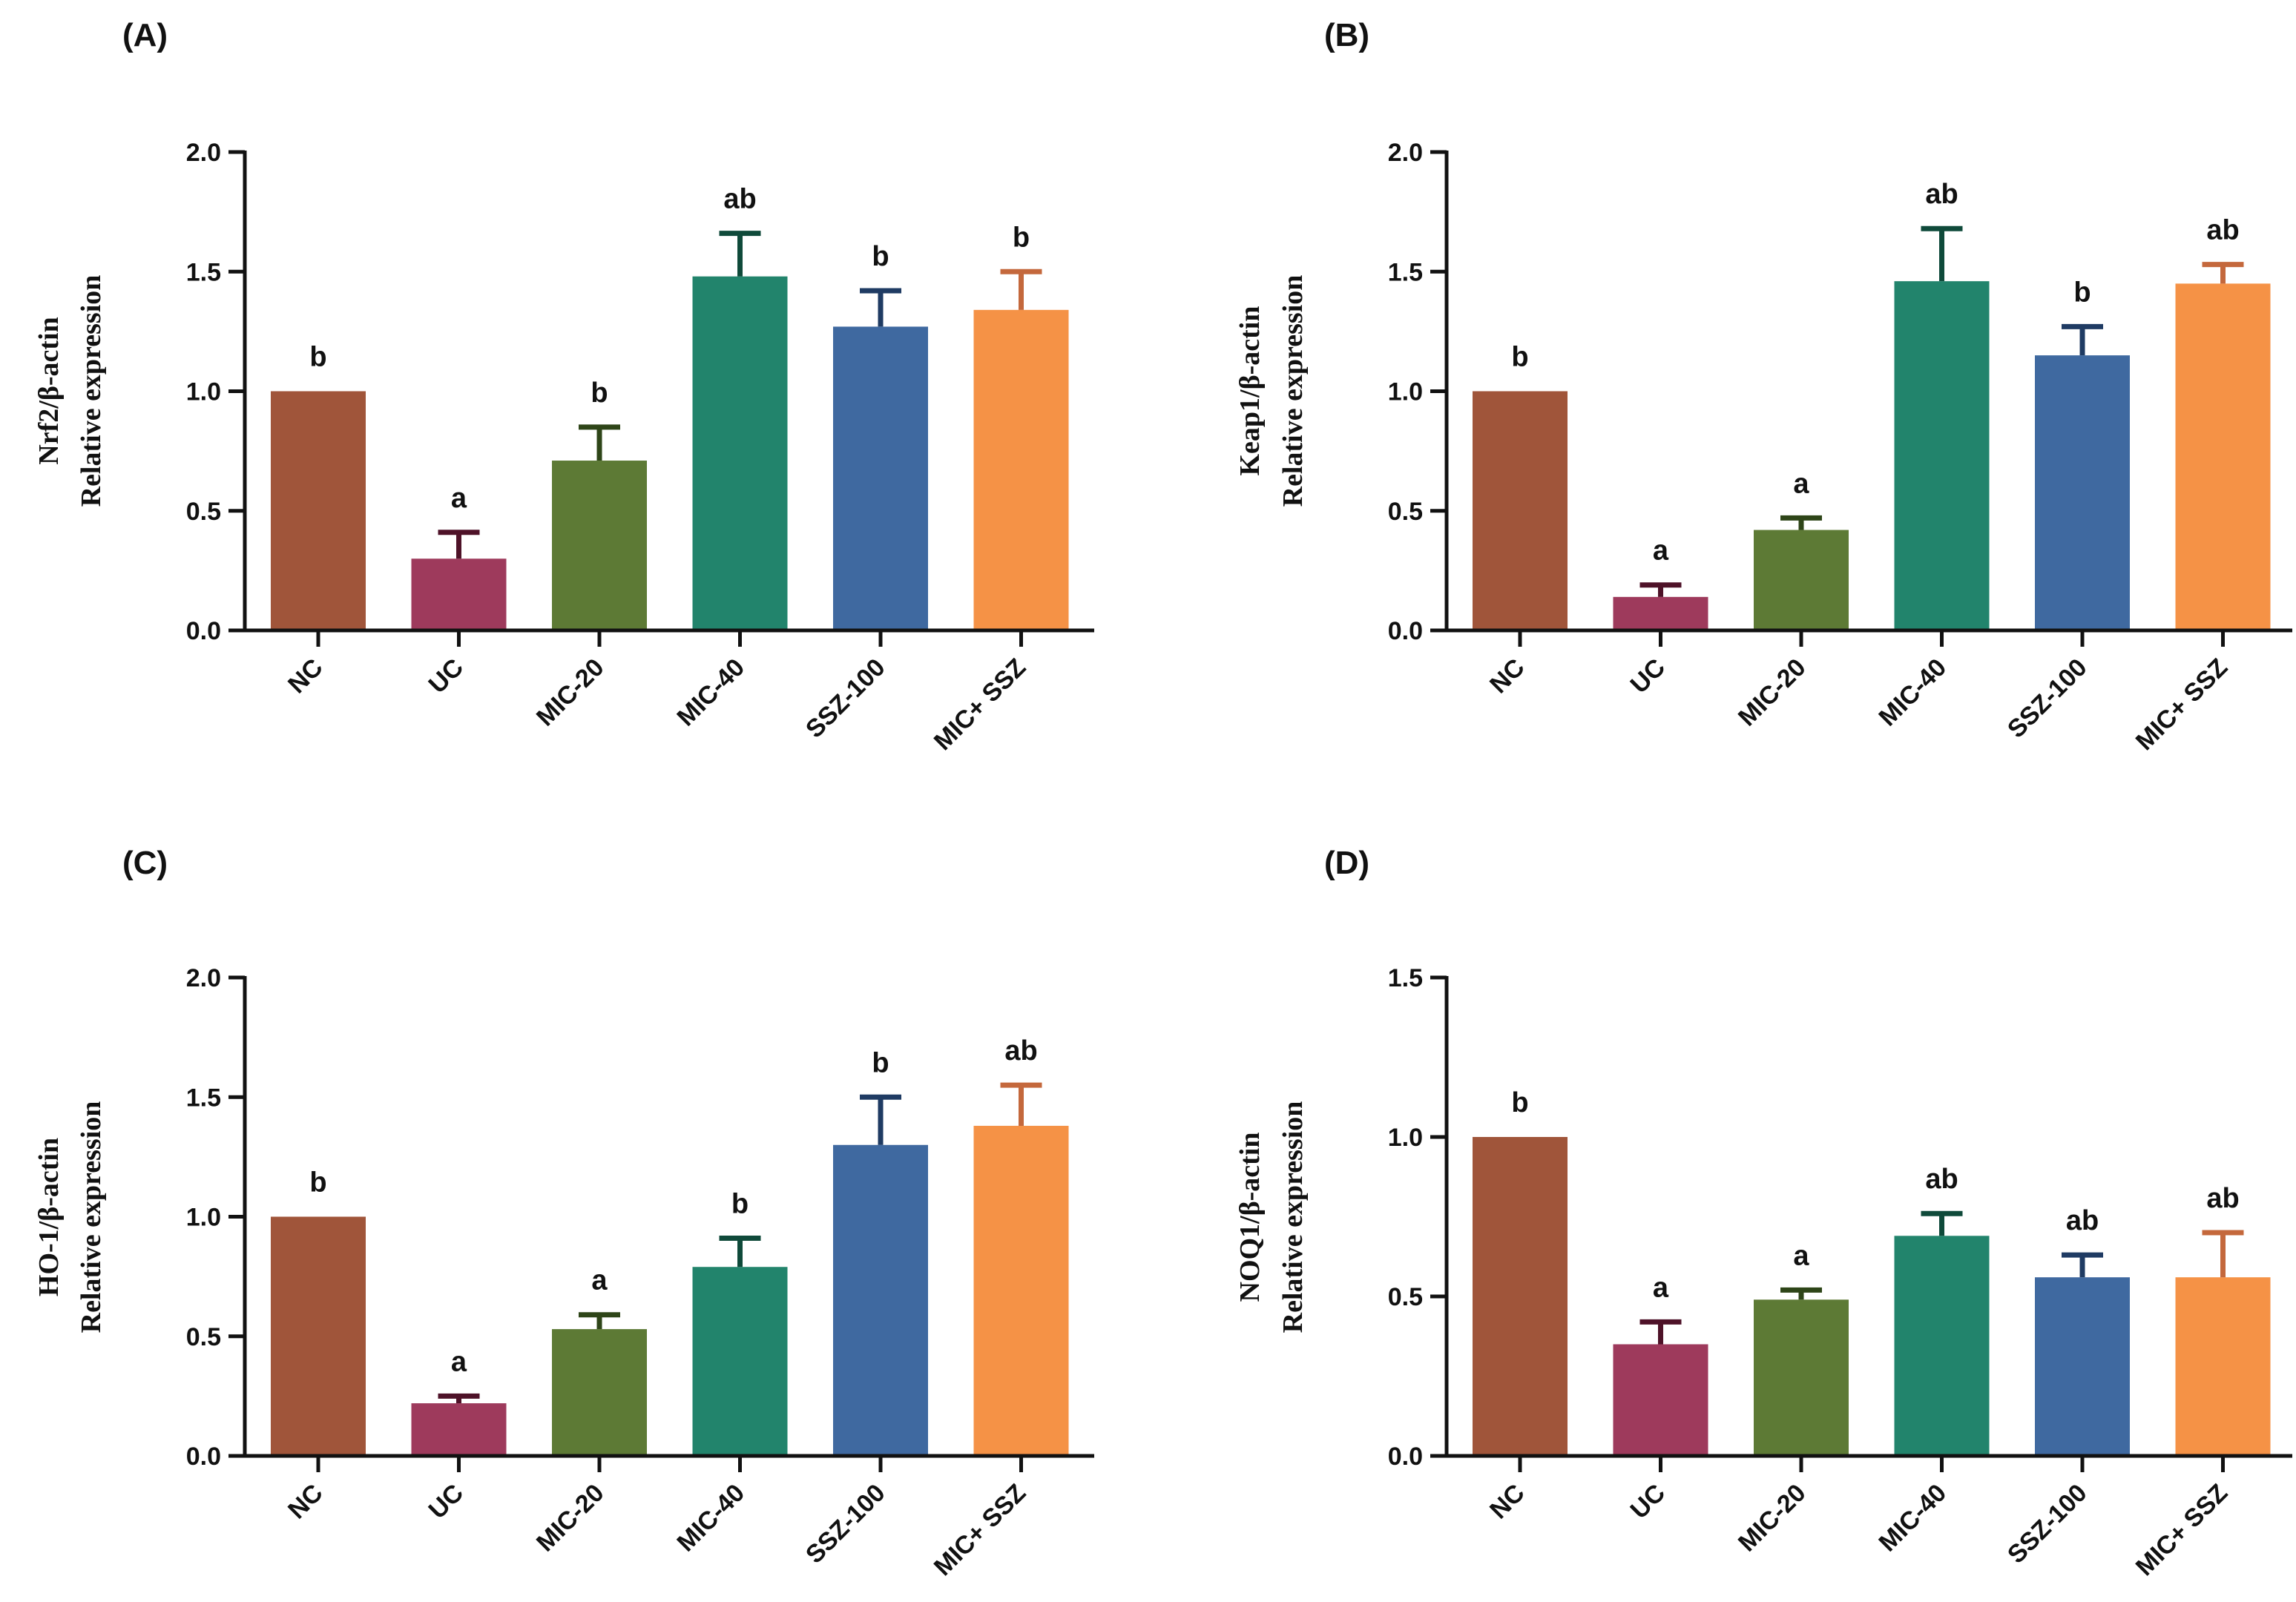 This screenshot has height=1602, width=2296. I want to click on panel-letter: (B), so click(1346, 35).